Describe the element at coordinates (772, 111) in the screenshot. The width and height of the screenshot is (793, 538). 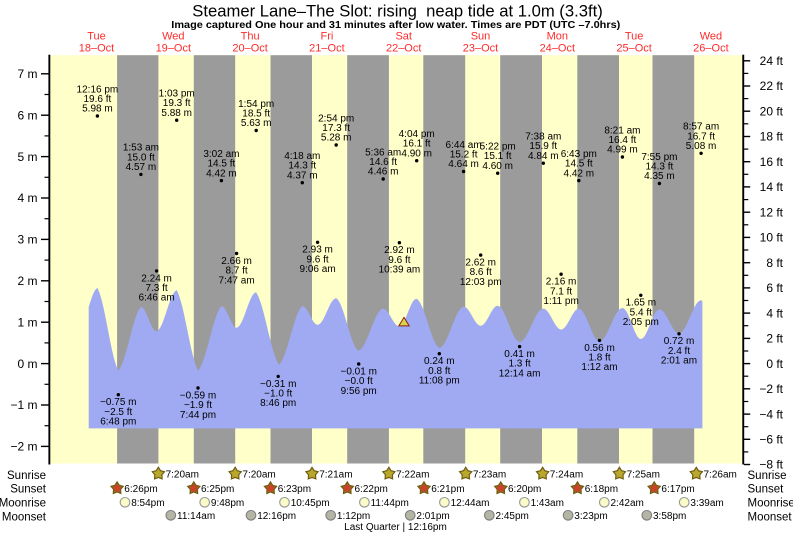
I see `svg-text: 20 ft` at that location.